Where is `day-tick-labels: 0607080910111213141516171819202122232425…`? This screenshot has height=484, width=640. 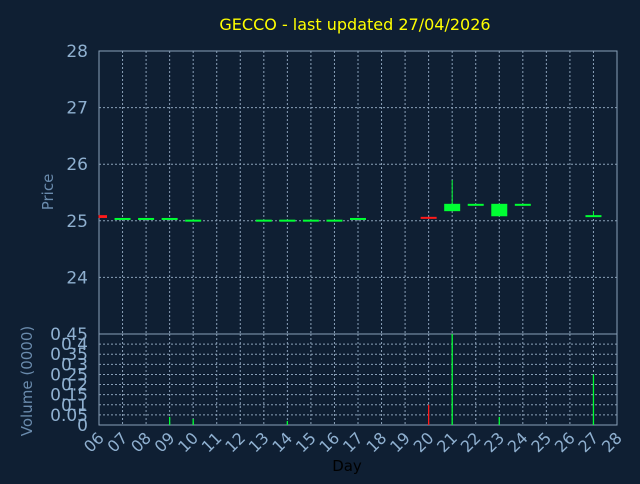
day-tick-labels: 0607080910111213141516171819202122232425… is located at coordinates (353, 442).